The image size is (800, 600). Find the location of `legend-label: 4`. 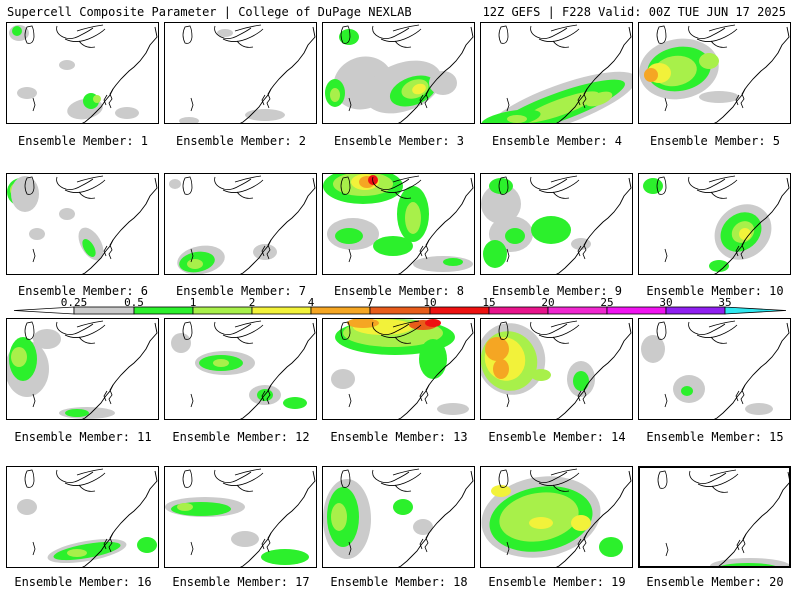

legend-label: 4 is located at coordinates (311, 302).